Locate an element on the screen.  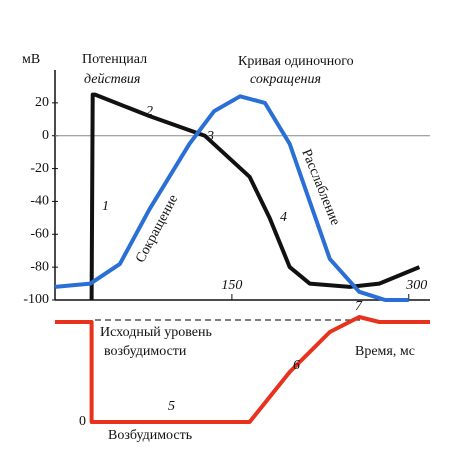
y-tick-label: -100 is located at coordinates (36, 299).